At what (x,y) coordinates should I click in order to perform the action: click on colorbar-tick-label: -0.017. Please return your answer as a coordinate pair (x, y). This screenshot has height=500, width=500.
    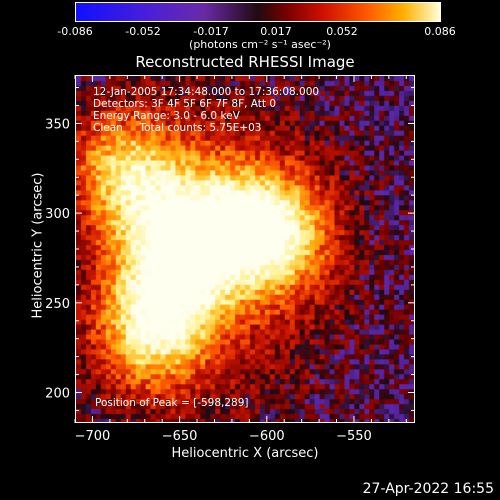
    Looking at the image, I should click on (211, 31).